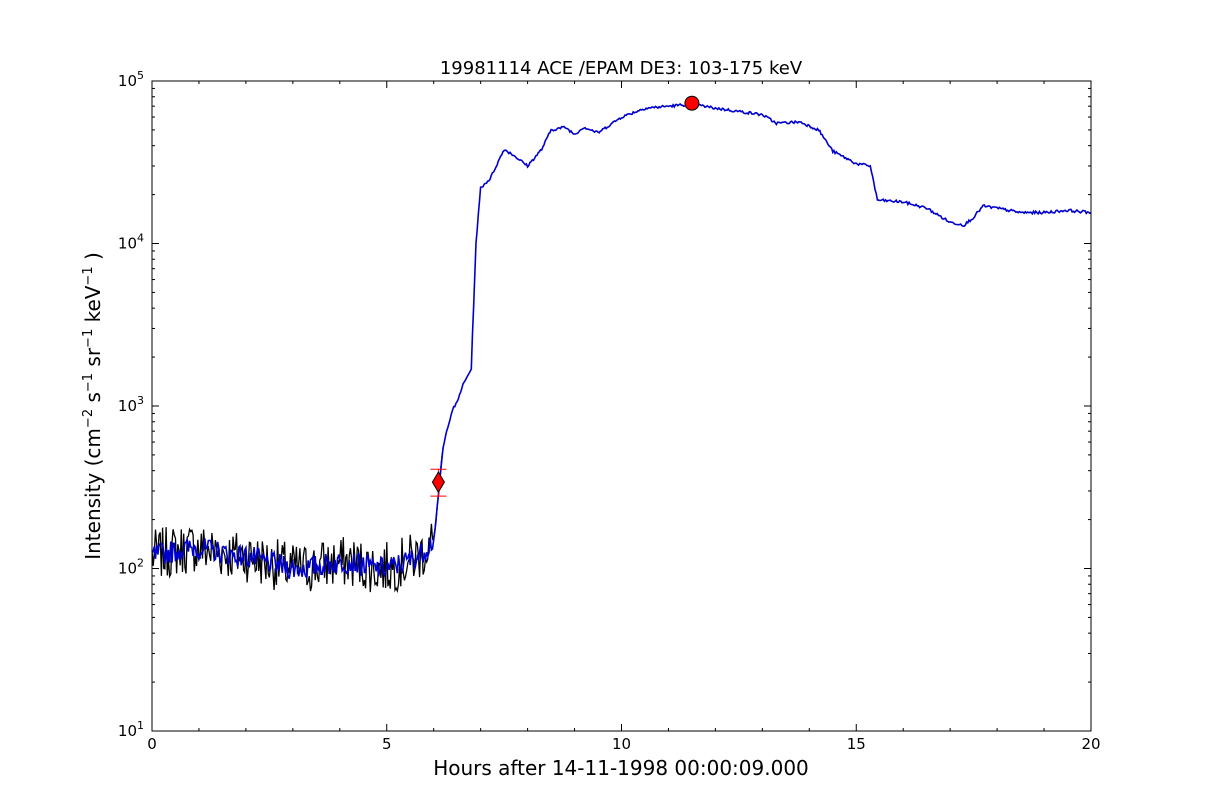  Describe the element at coordinates (131, 242) in the screenshot. I see `y-tick-label: 10⁴` at that location.